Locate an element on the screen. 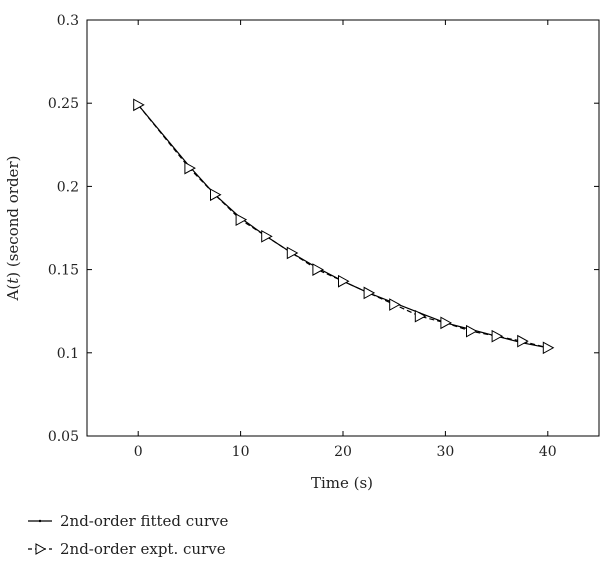 This screenshot has width=611, height=574. y-axis-label-prefix: A( is located at coordinates (13, 293).